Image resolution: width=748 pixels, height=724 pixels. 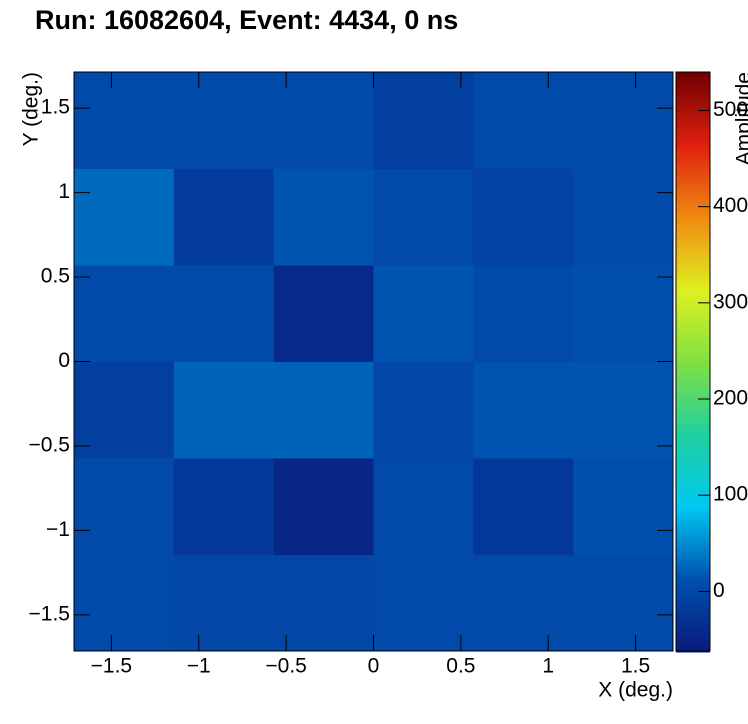 I want to click on x-tick-label: −1.5, so click(x=111, y=666).